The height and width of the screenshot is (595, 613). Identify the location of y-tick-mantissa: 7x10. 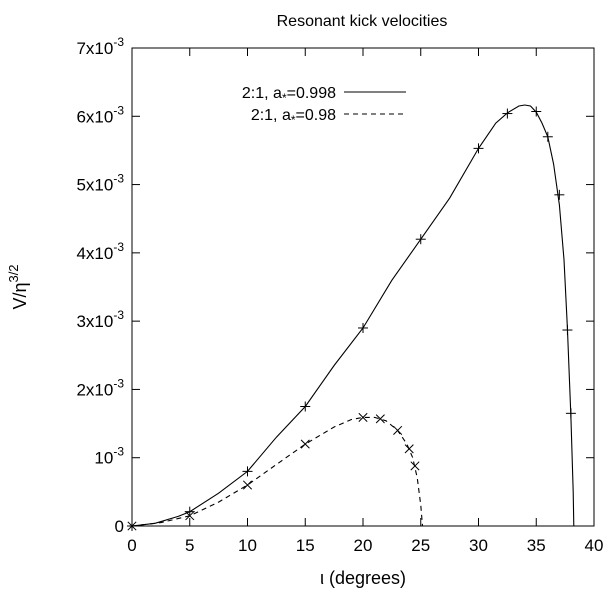
(94, 48).